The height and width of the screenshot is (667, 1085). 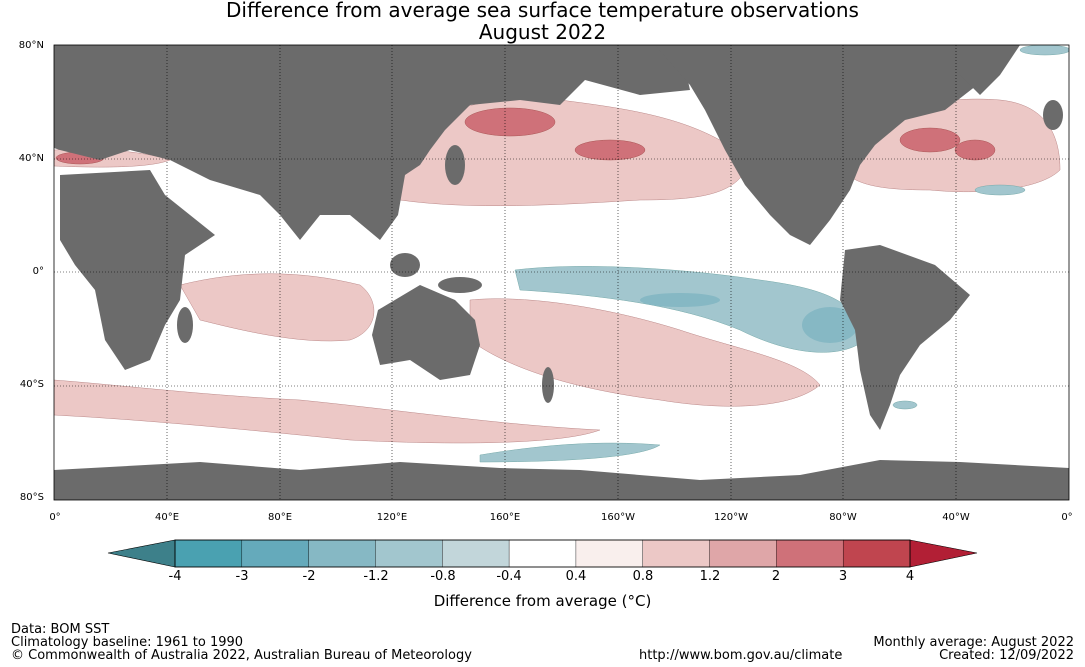 What do you see at coordinates (776, 576) in the screenshot?
I see `colorbar-tick-label: 2` at bounding box center [776, 576].